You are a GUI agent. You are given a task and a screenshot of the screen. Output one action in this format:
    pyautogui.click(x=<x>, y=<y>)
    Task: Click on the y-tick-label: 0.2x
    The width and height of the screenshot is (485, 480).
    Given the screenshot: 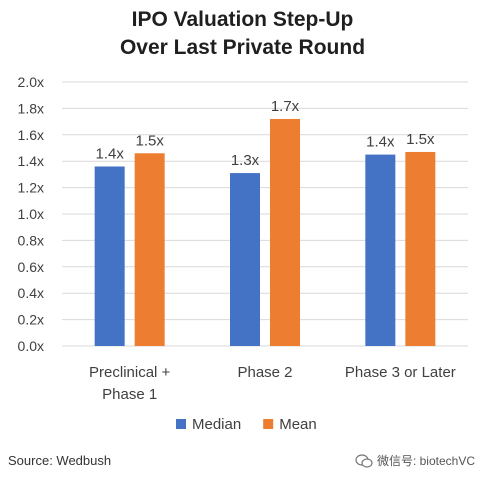 What is the action you would take?
    pyautogui.click(x=31, y=320)
    